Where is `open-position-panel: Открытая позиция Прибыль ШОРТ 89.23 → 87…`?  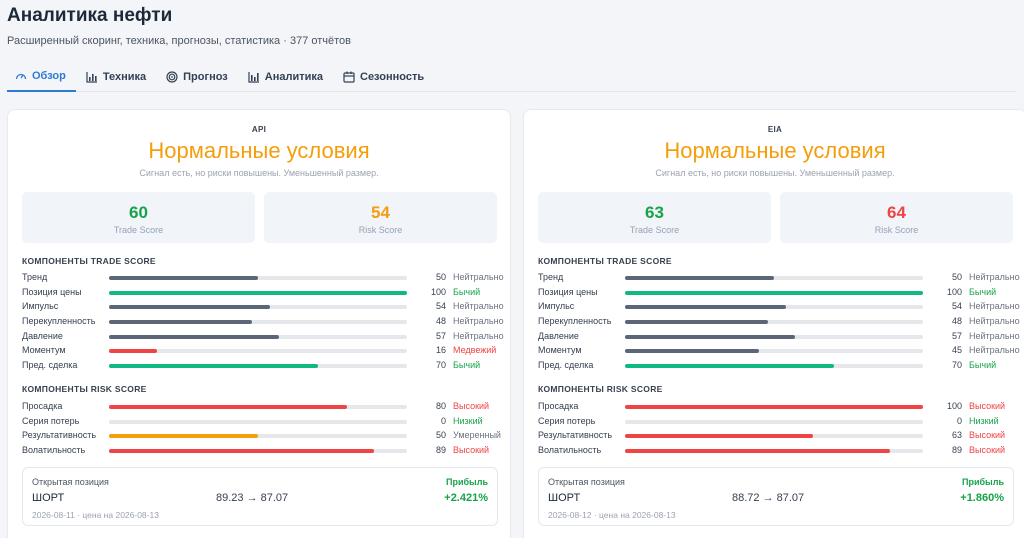
open-position-panel: Открытая позиция Прибыль ШОРТ 89.23 → 87… is located at coordinates (260, 496).